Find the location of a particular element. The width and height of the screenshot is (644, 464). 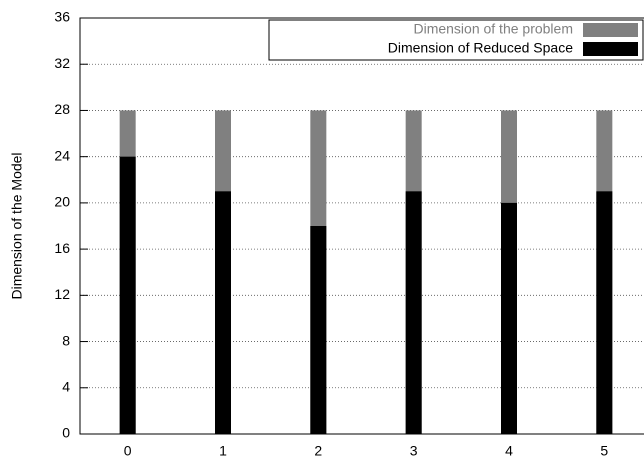

y-tick-label: 24 is located at coordinates (62, 155).